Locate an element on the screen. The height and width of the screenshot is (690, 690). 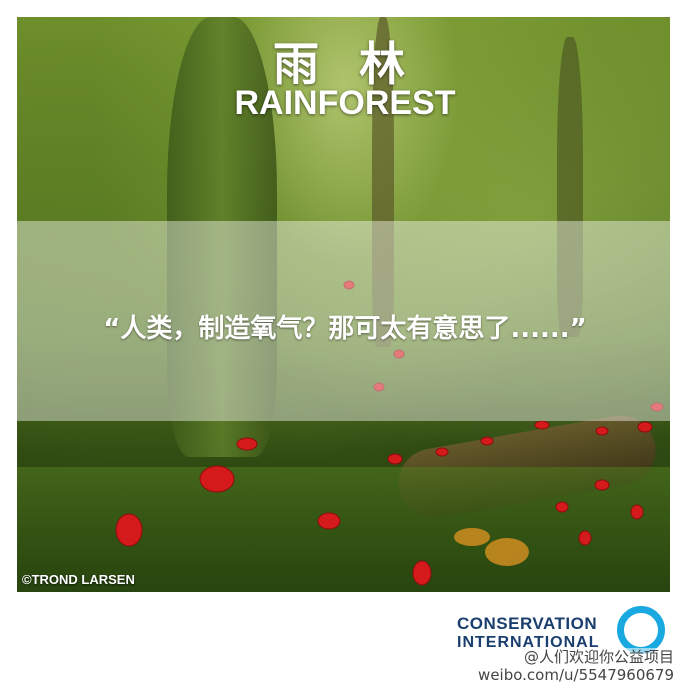
title-chinese: 雨 林 is located at coordinates (344, 64).